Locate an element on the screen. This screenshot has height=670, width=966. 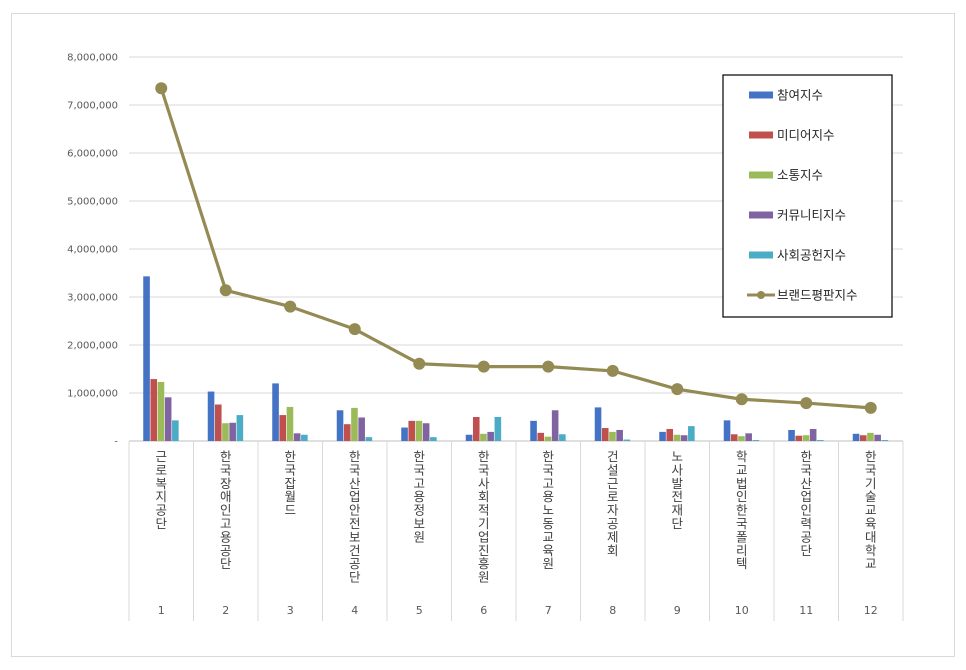
y-tick-label: 6,000,000 is located at coordinates (92, 154).